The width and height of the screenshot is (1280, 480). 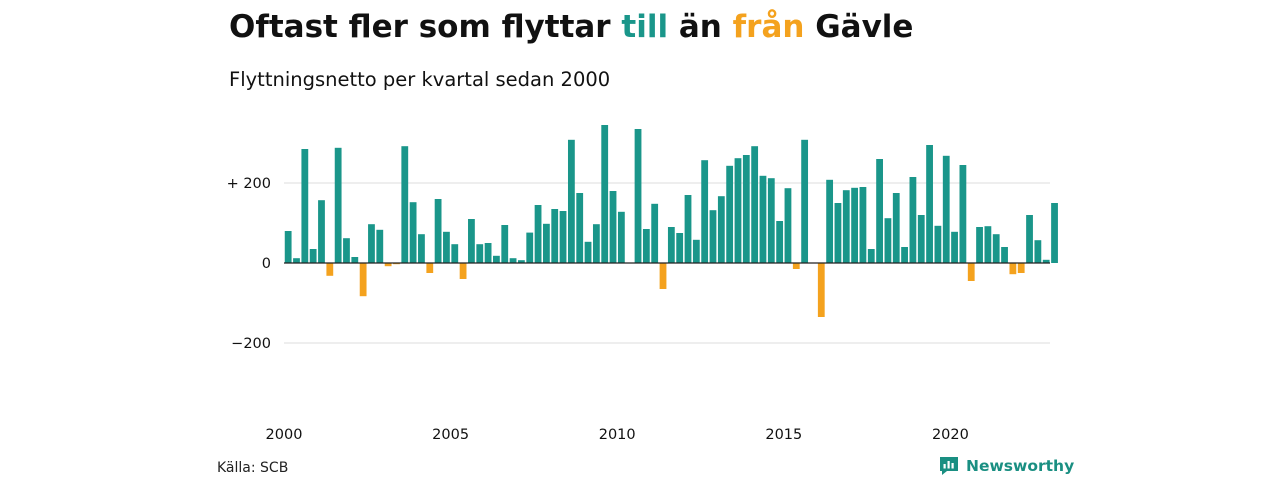 What do you see at coordinates (617, 435) in the screenshot?
I see `x-tick-label: 2010` at bounding box center [617, 435].